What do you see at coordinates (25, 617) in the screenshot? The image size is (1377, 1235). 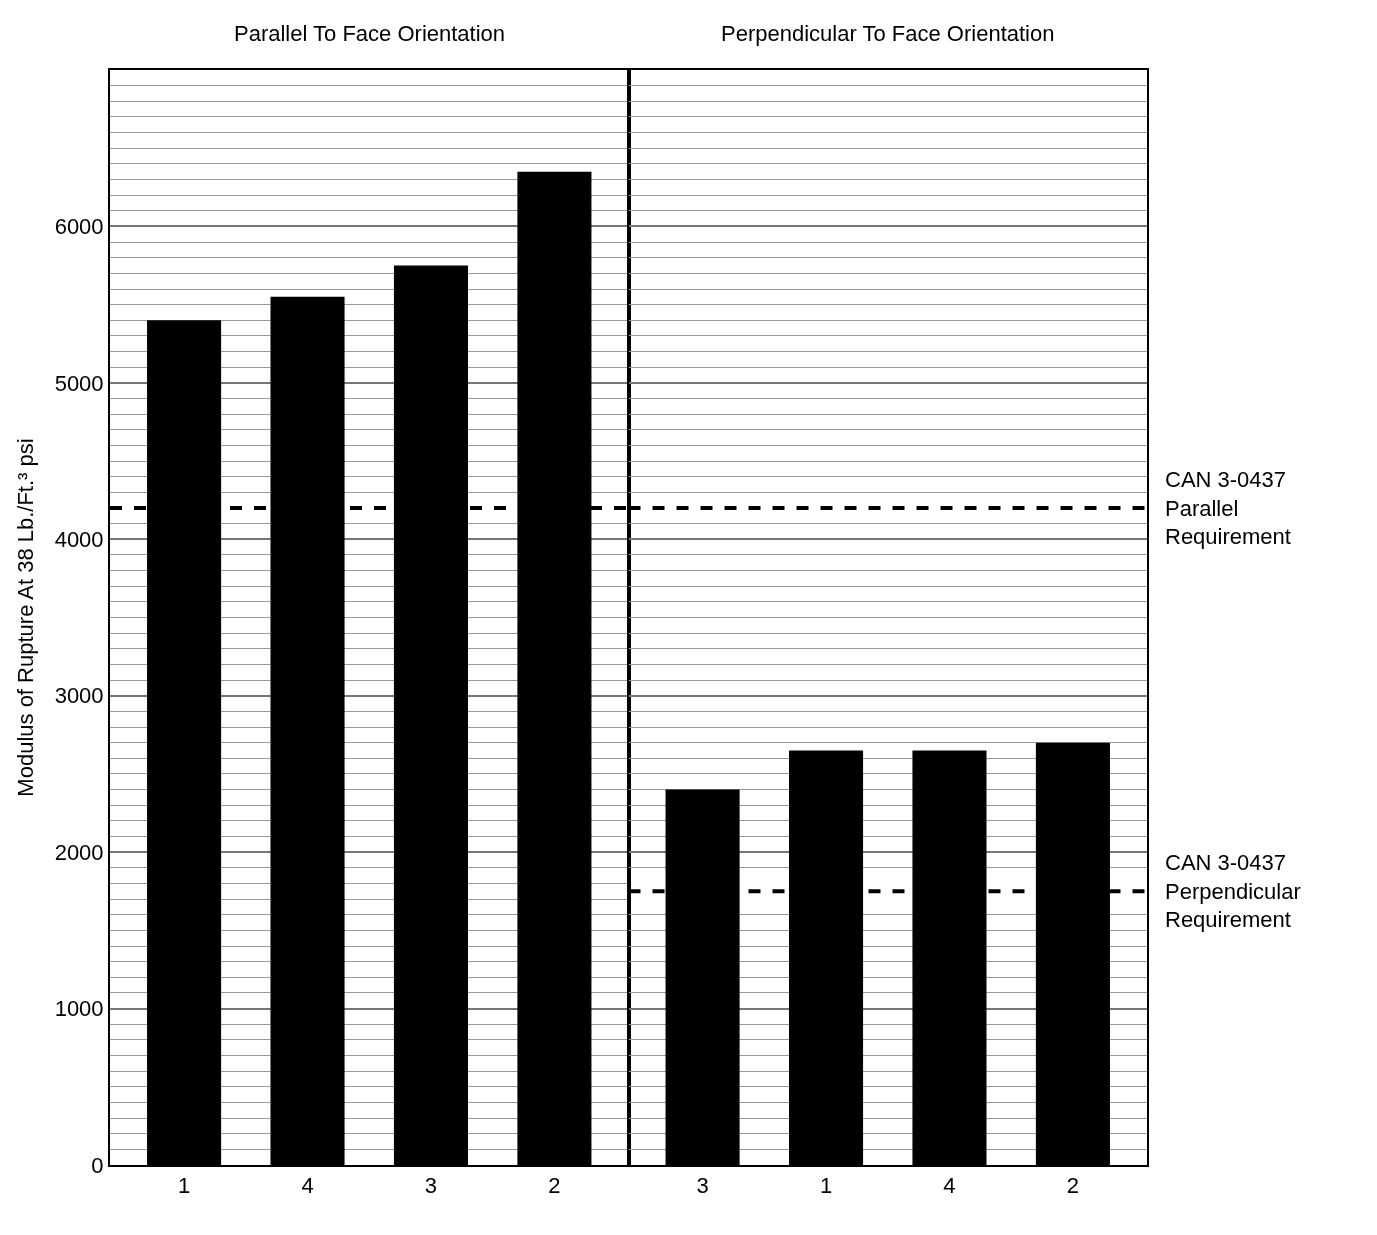 I see `y-axis-title: Modulus of Rupture At 38 Lb./Ft.³ psi` at bounding box center [25, 617].